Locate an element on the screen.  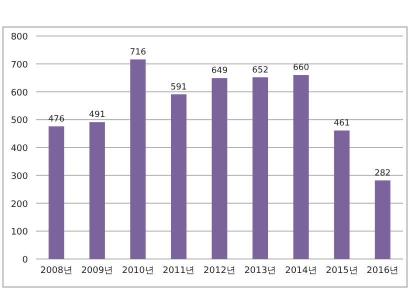
y-tick-label: 600 is located at coordinates (19, 93).